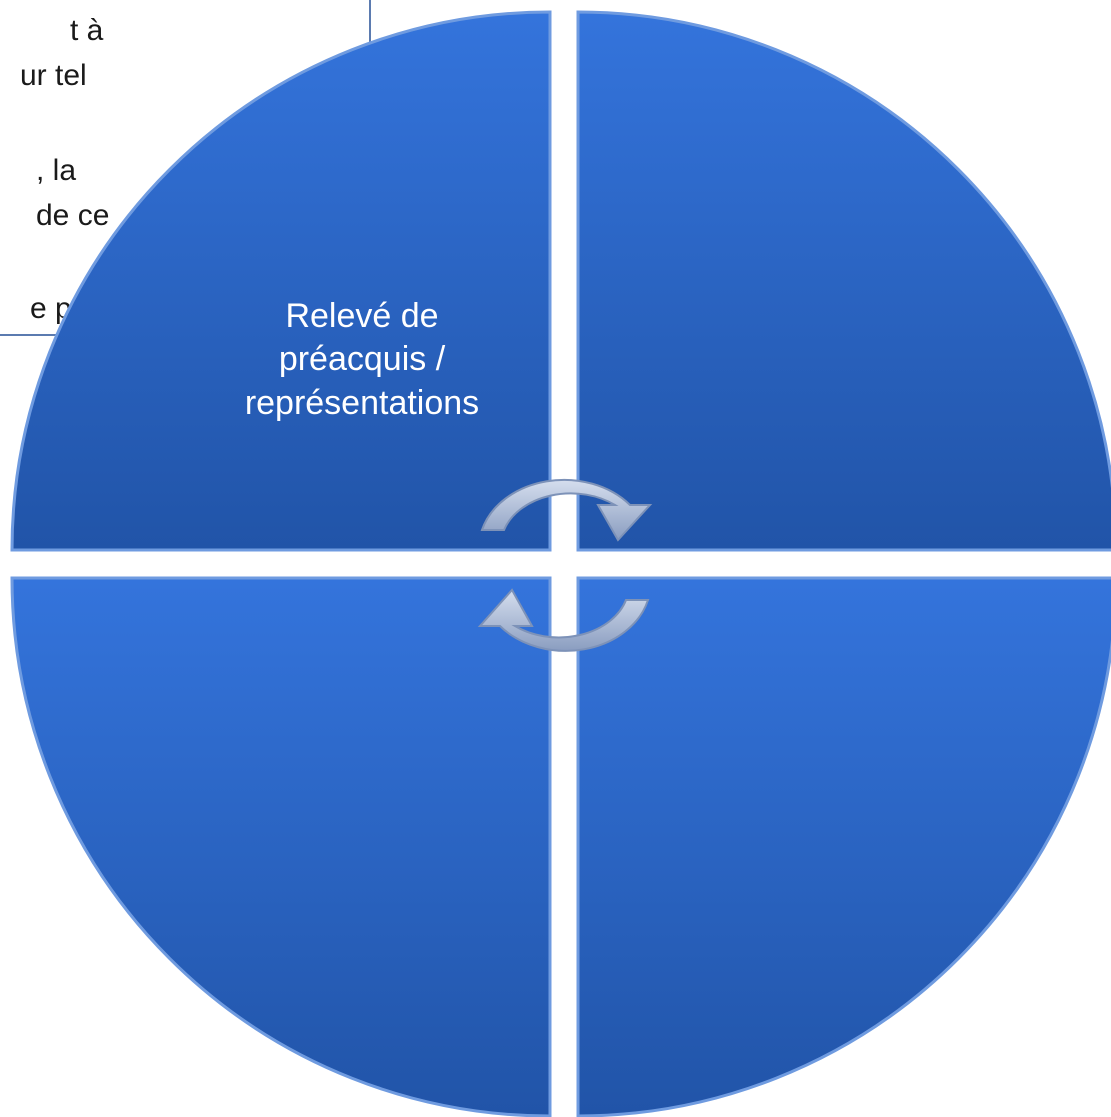 The width and height of the screenshot is (1111, 1117). Describe the element at coordinates (56, 170) in the screenshot. I see `text-line: , la` at that location.